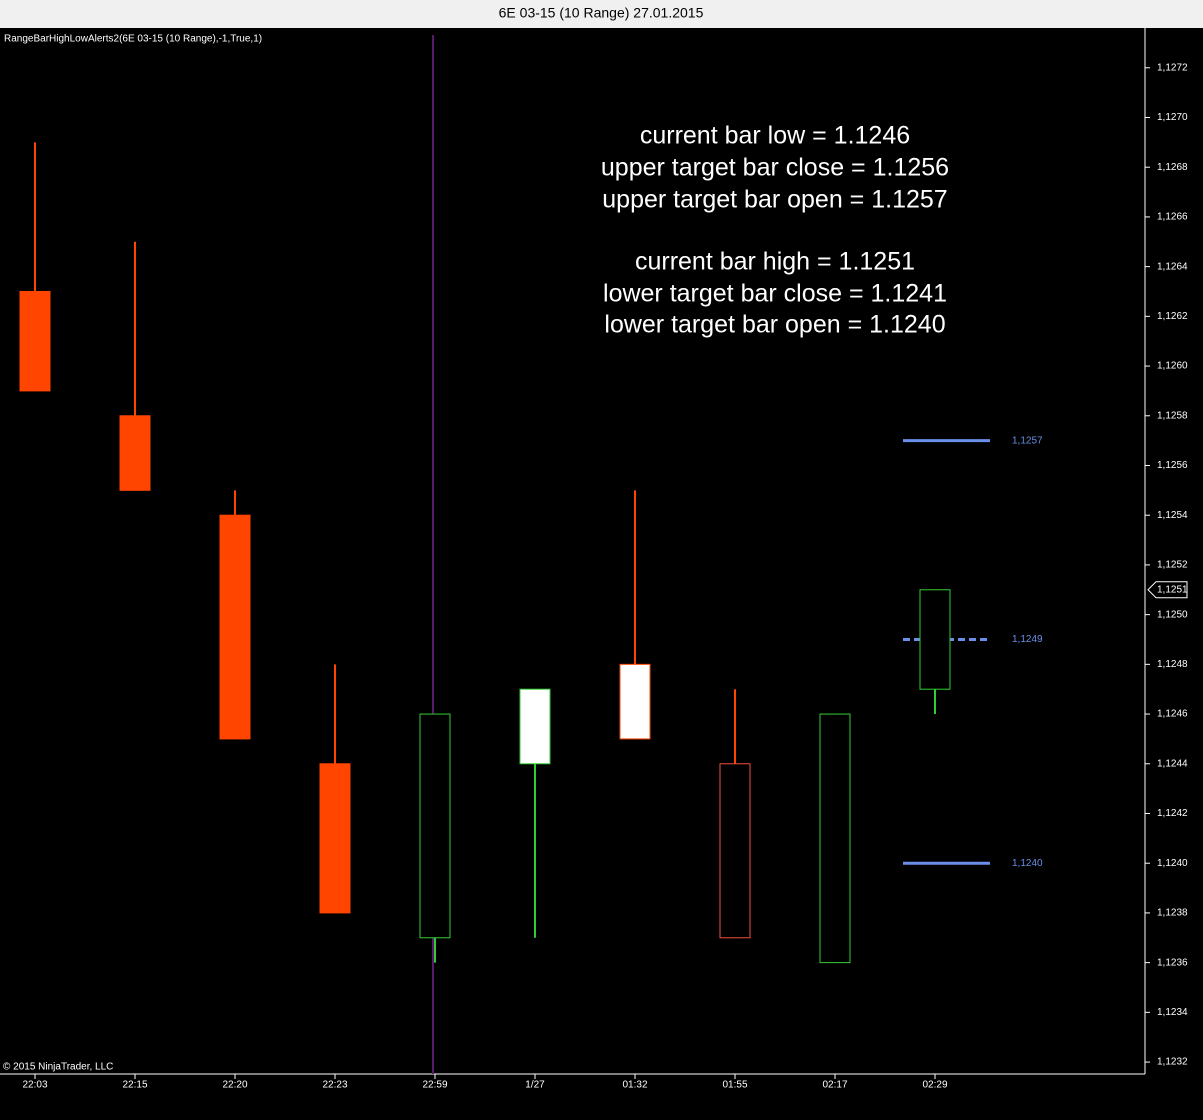 The width and height of the screenshot is (1203, 1120). What do you see at coordinates (734, 1085) in the screenshot?
I see `x-tick-label: 01:55` at bounding box center [734, 1085].